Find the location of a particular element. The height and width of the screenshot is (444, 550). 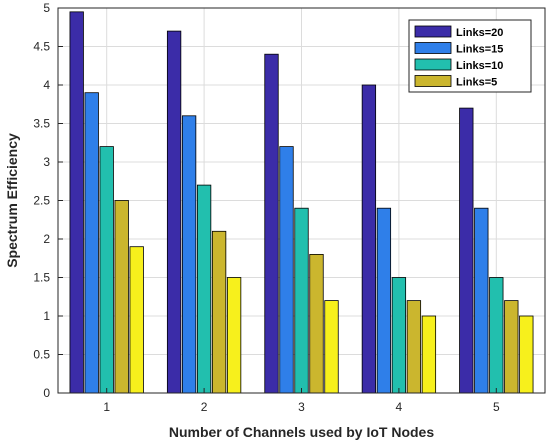

y-tick-label: 0 is located at coordinates (46, 393).